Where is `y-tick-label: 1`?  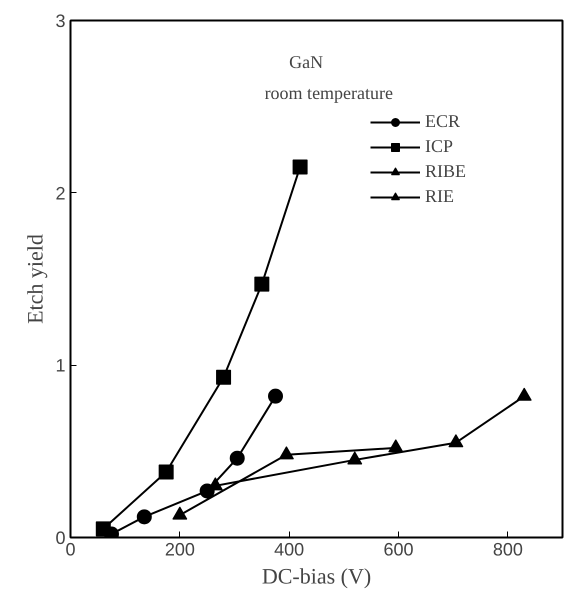
y-tick-label: 1 is located at coordinates (60, 366).